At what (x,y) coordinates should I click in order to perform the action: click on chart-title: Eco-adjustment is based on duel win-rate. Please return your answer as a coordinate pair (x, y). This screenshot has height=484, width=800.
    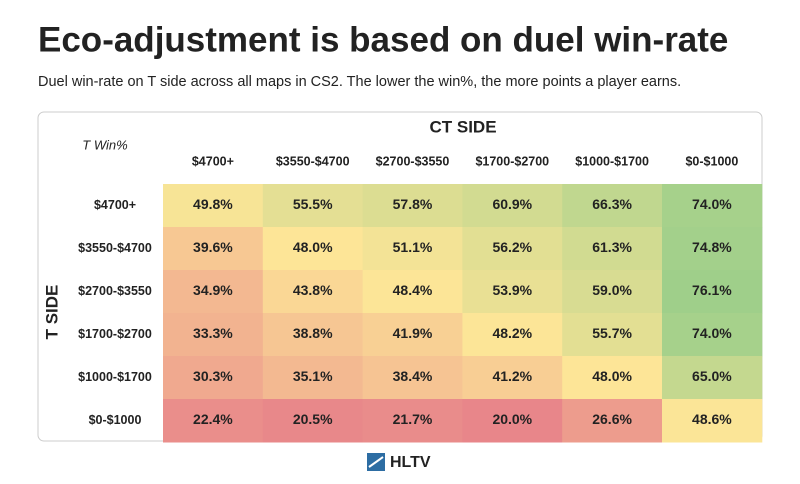
    Looking at the image, I should click on (383, 39).